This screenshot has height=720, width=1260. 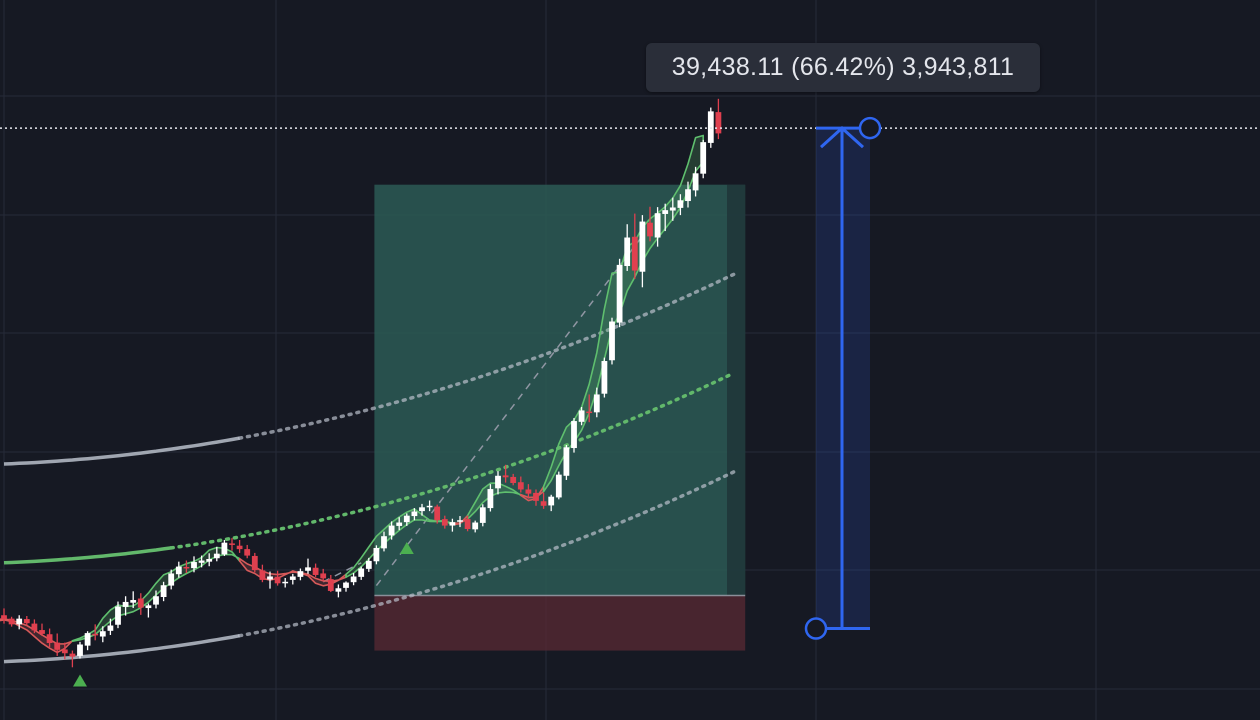 What do you see at coordinates (736, 390) in the screenshot?
I see `target-zone-tail` at bounding box center [736, 390].